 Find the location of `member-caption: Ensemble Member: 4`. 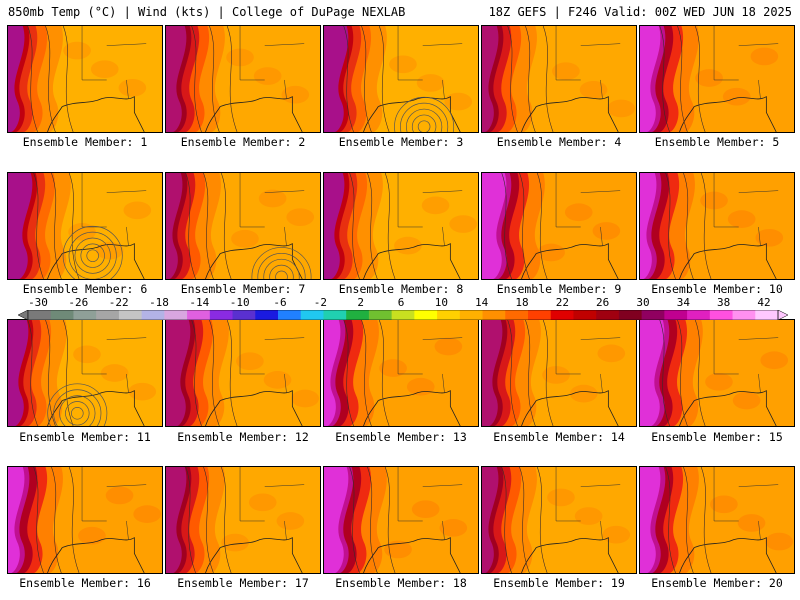

member-caption: Ensemble Member: 4 is located at coordinates (559, 142).